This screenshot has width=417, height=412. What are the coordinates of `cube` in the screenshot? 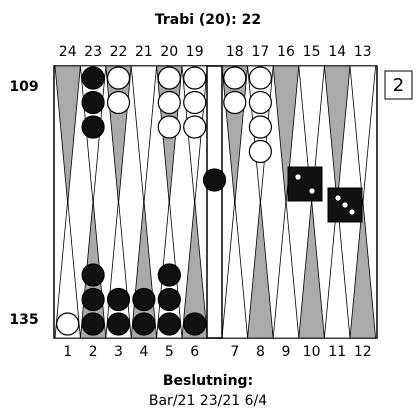 It's located at (398, 85).